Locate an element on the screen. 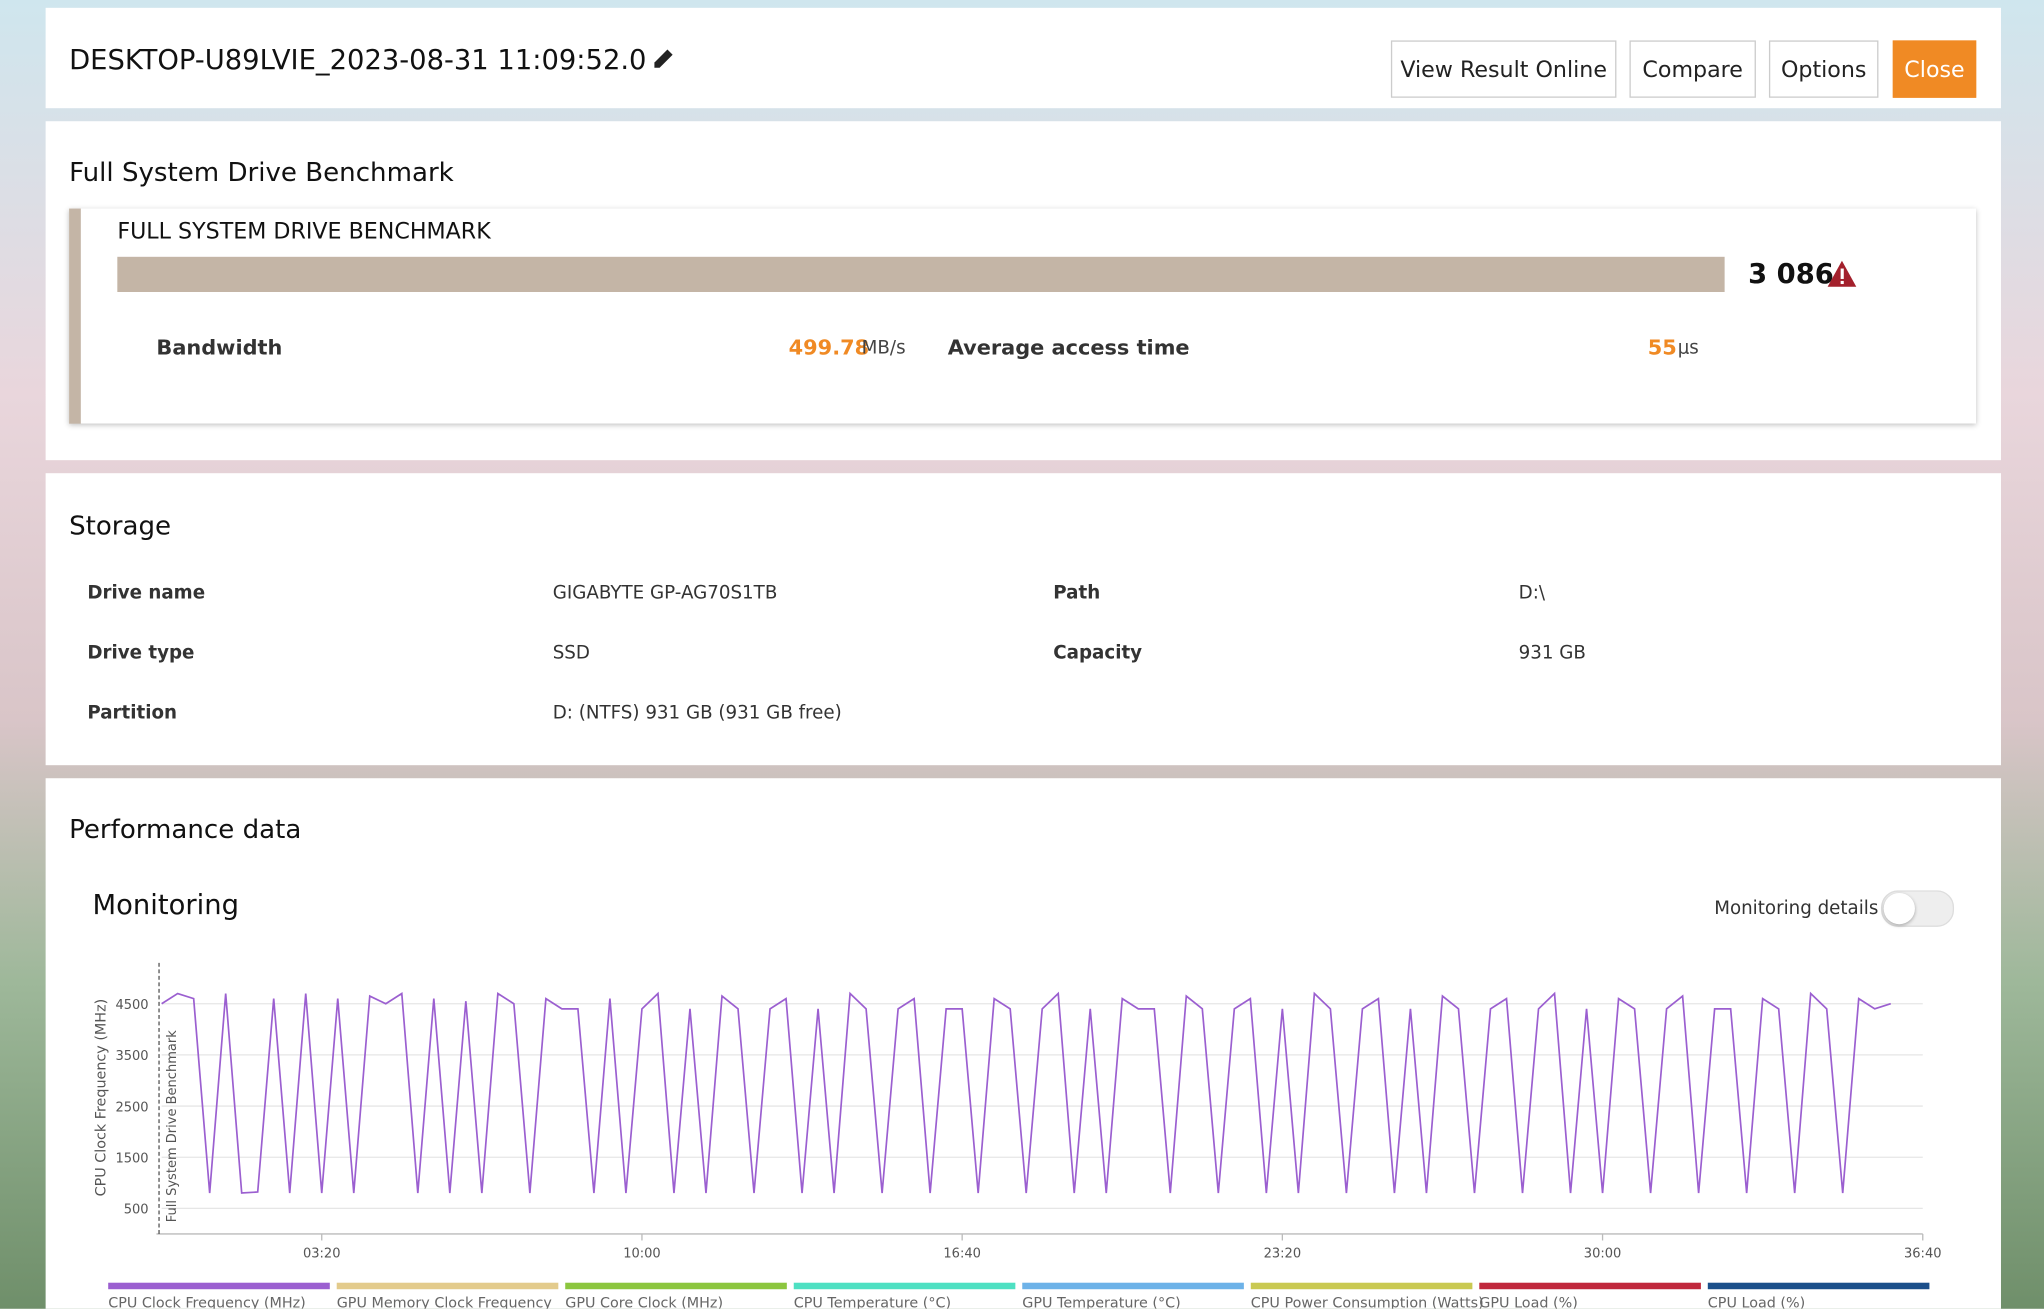 The width and height of the screenshot is (2044, 1309). score-bar is located at coordinates (921, 274).